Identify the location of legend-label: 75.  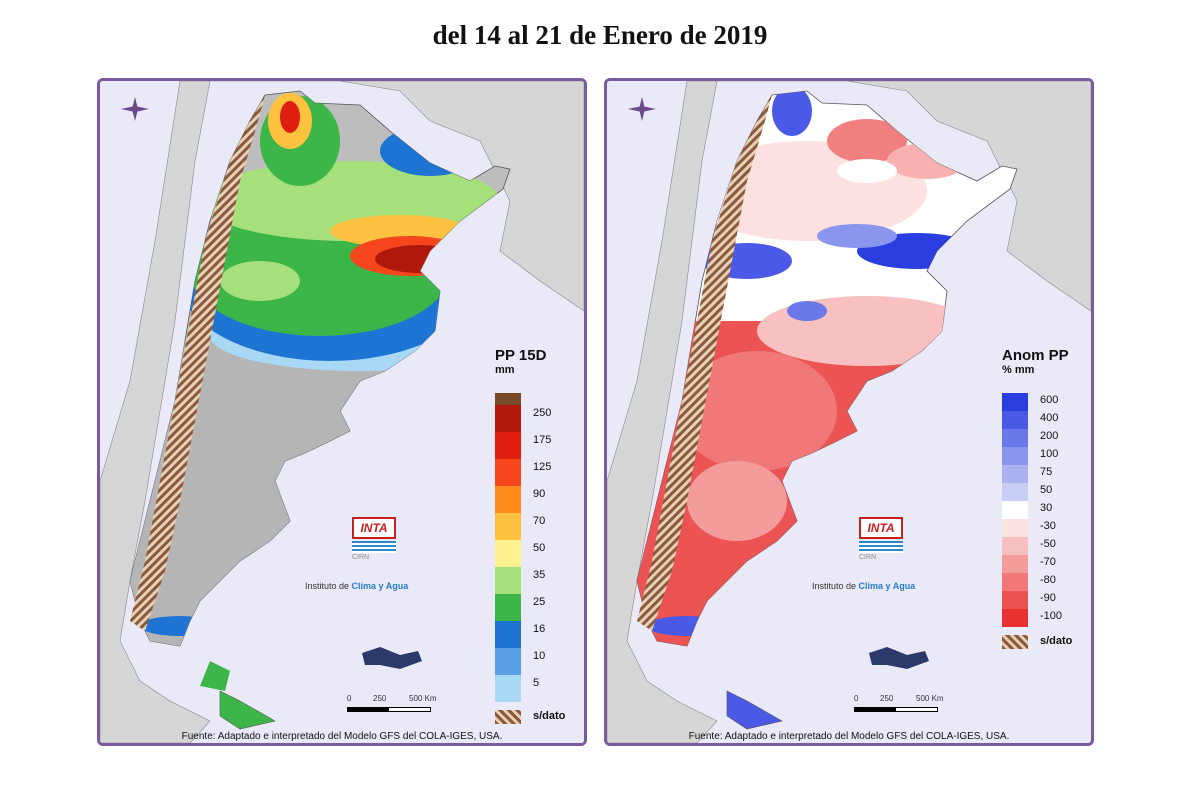
(1046, 472).